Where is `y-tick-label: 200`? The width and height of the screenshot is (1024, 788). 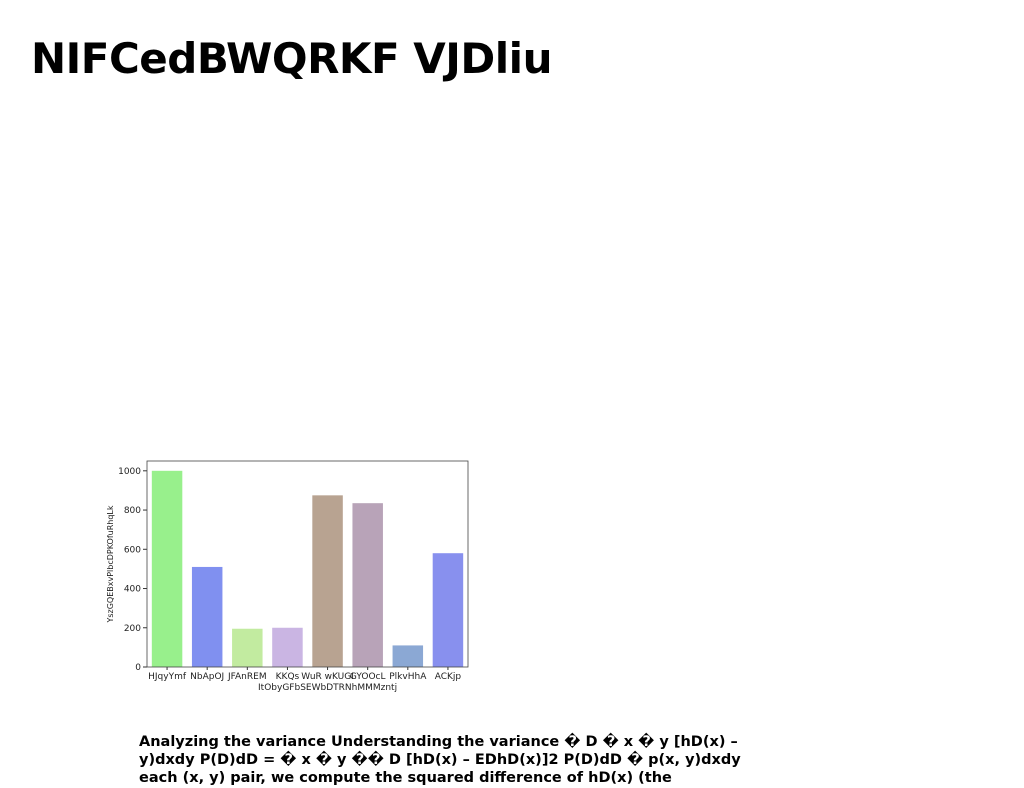 y-tick-label: 200 is located at coordinates (132, 629).